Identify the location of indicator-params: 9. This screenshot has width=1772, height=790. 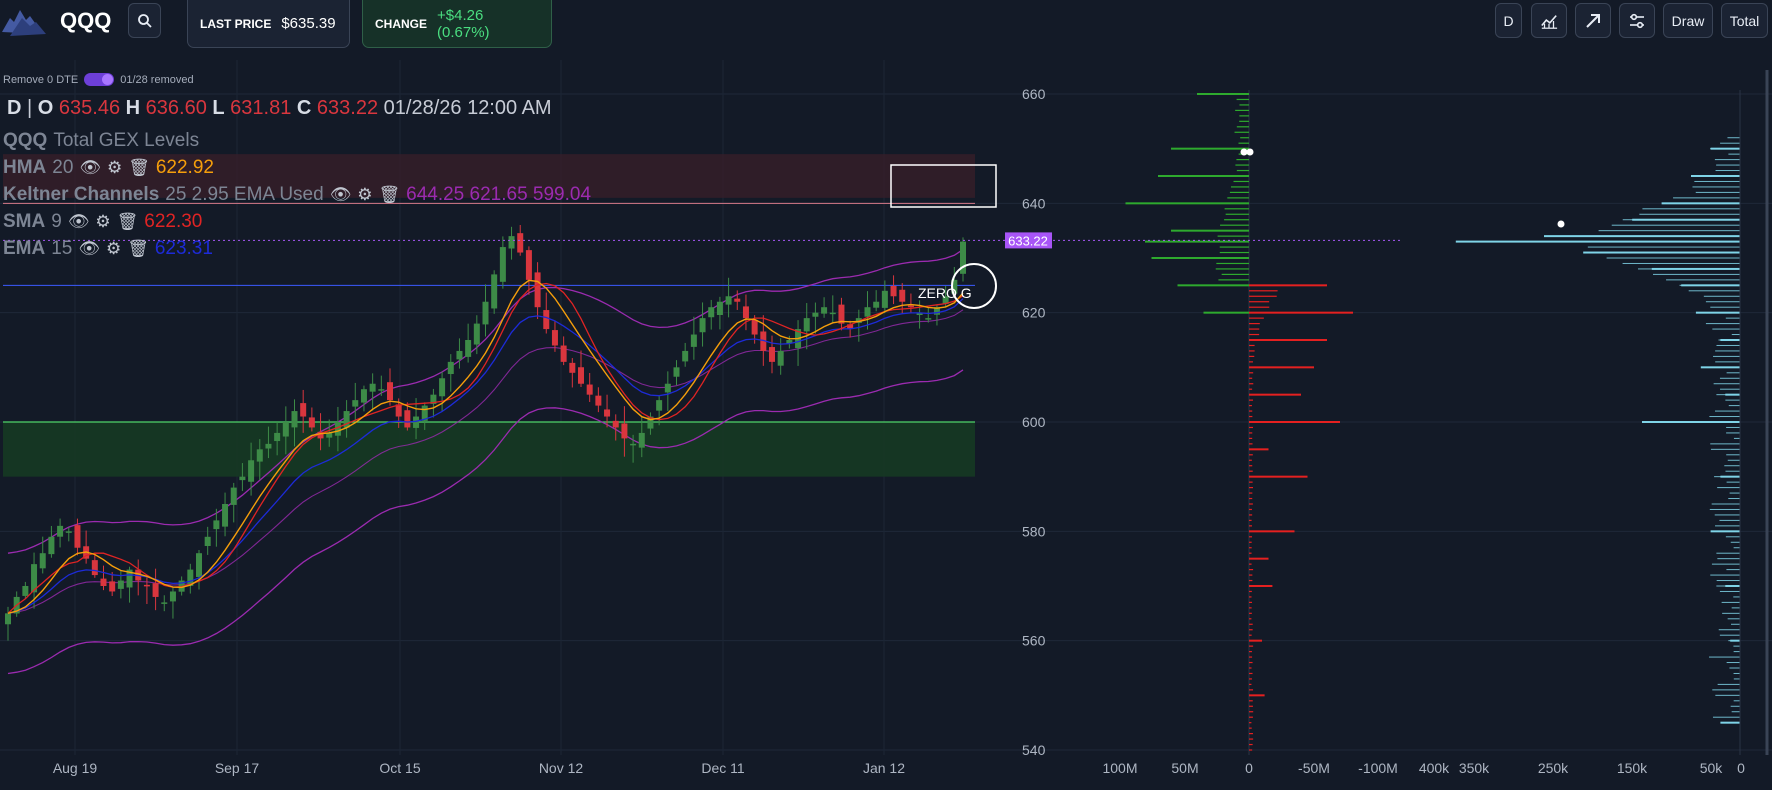
(56, 221).